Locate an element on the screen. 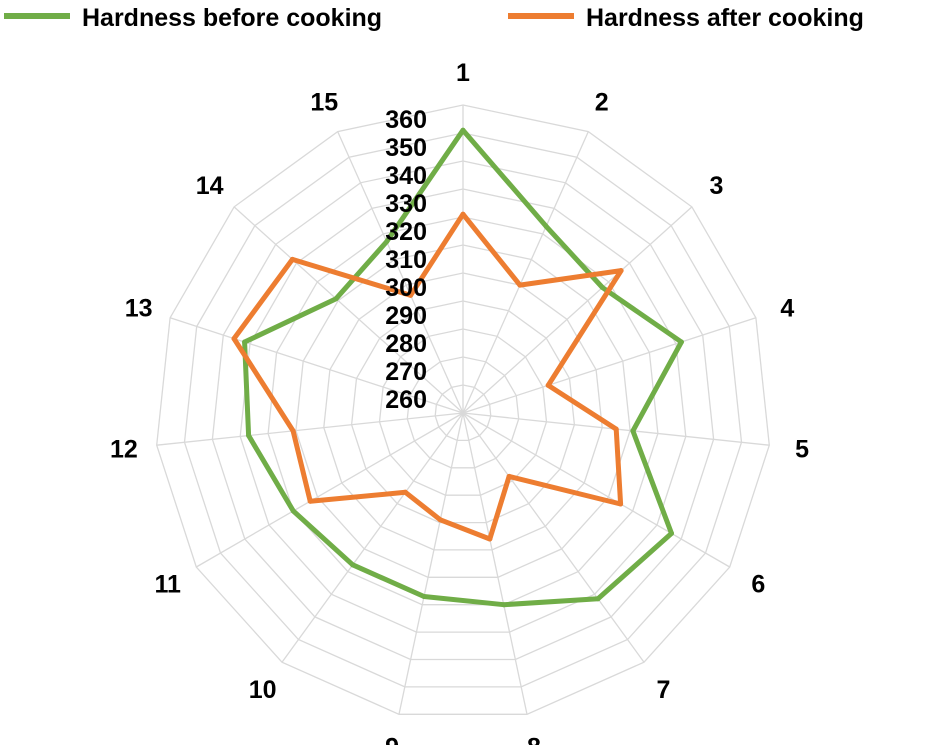 Image resolution: width=926 pixels, height=745 pixels. radial-tick-label: 360 is located at coordinates (406, 120).